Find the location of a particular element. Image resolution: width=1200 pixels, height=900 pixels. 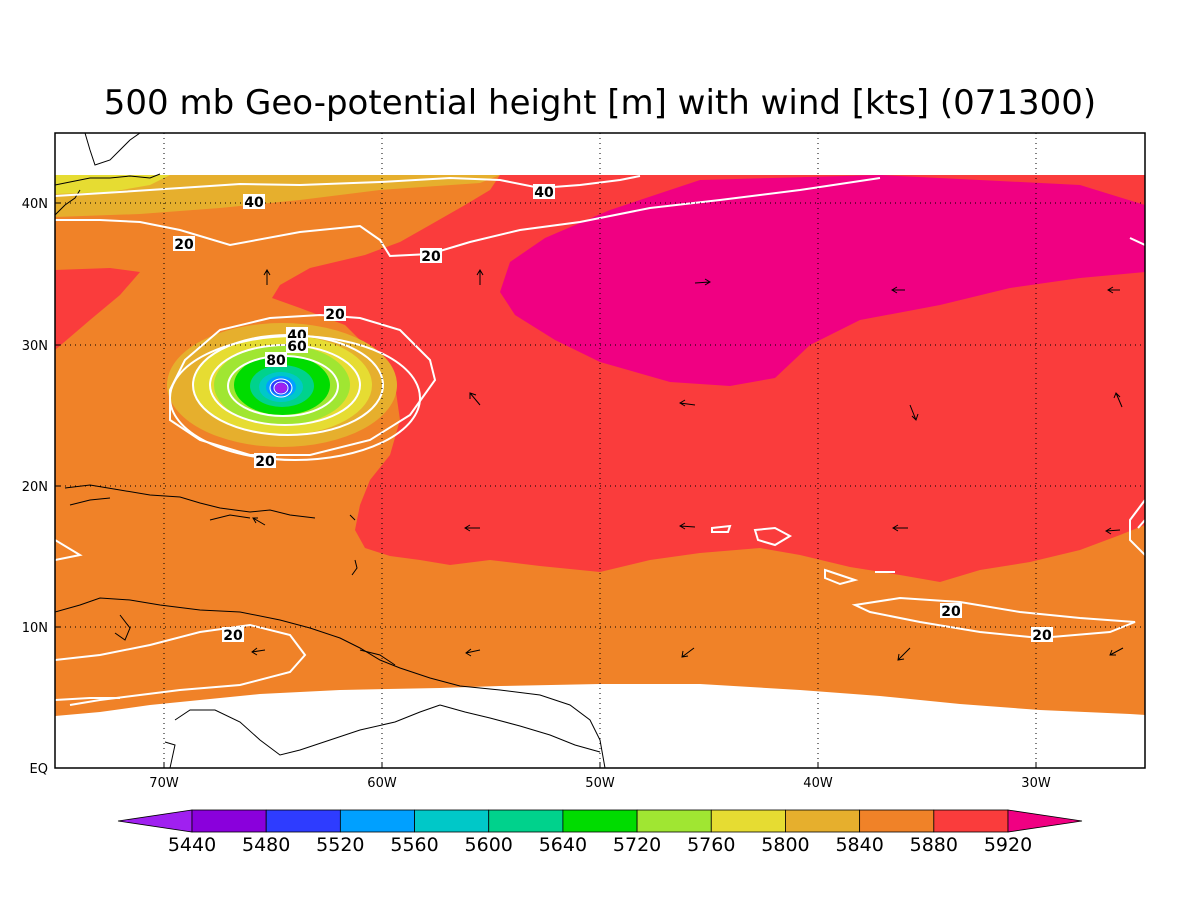

lat-label-40n: 40N is located at coordinates (35, 204).